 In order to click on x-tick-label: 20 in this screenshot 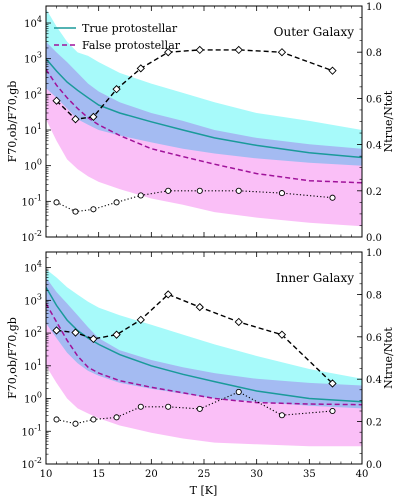, I will do `click(151, 474)`.